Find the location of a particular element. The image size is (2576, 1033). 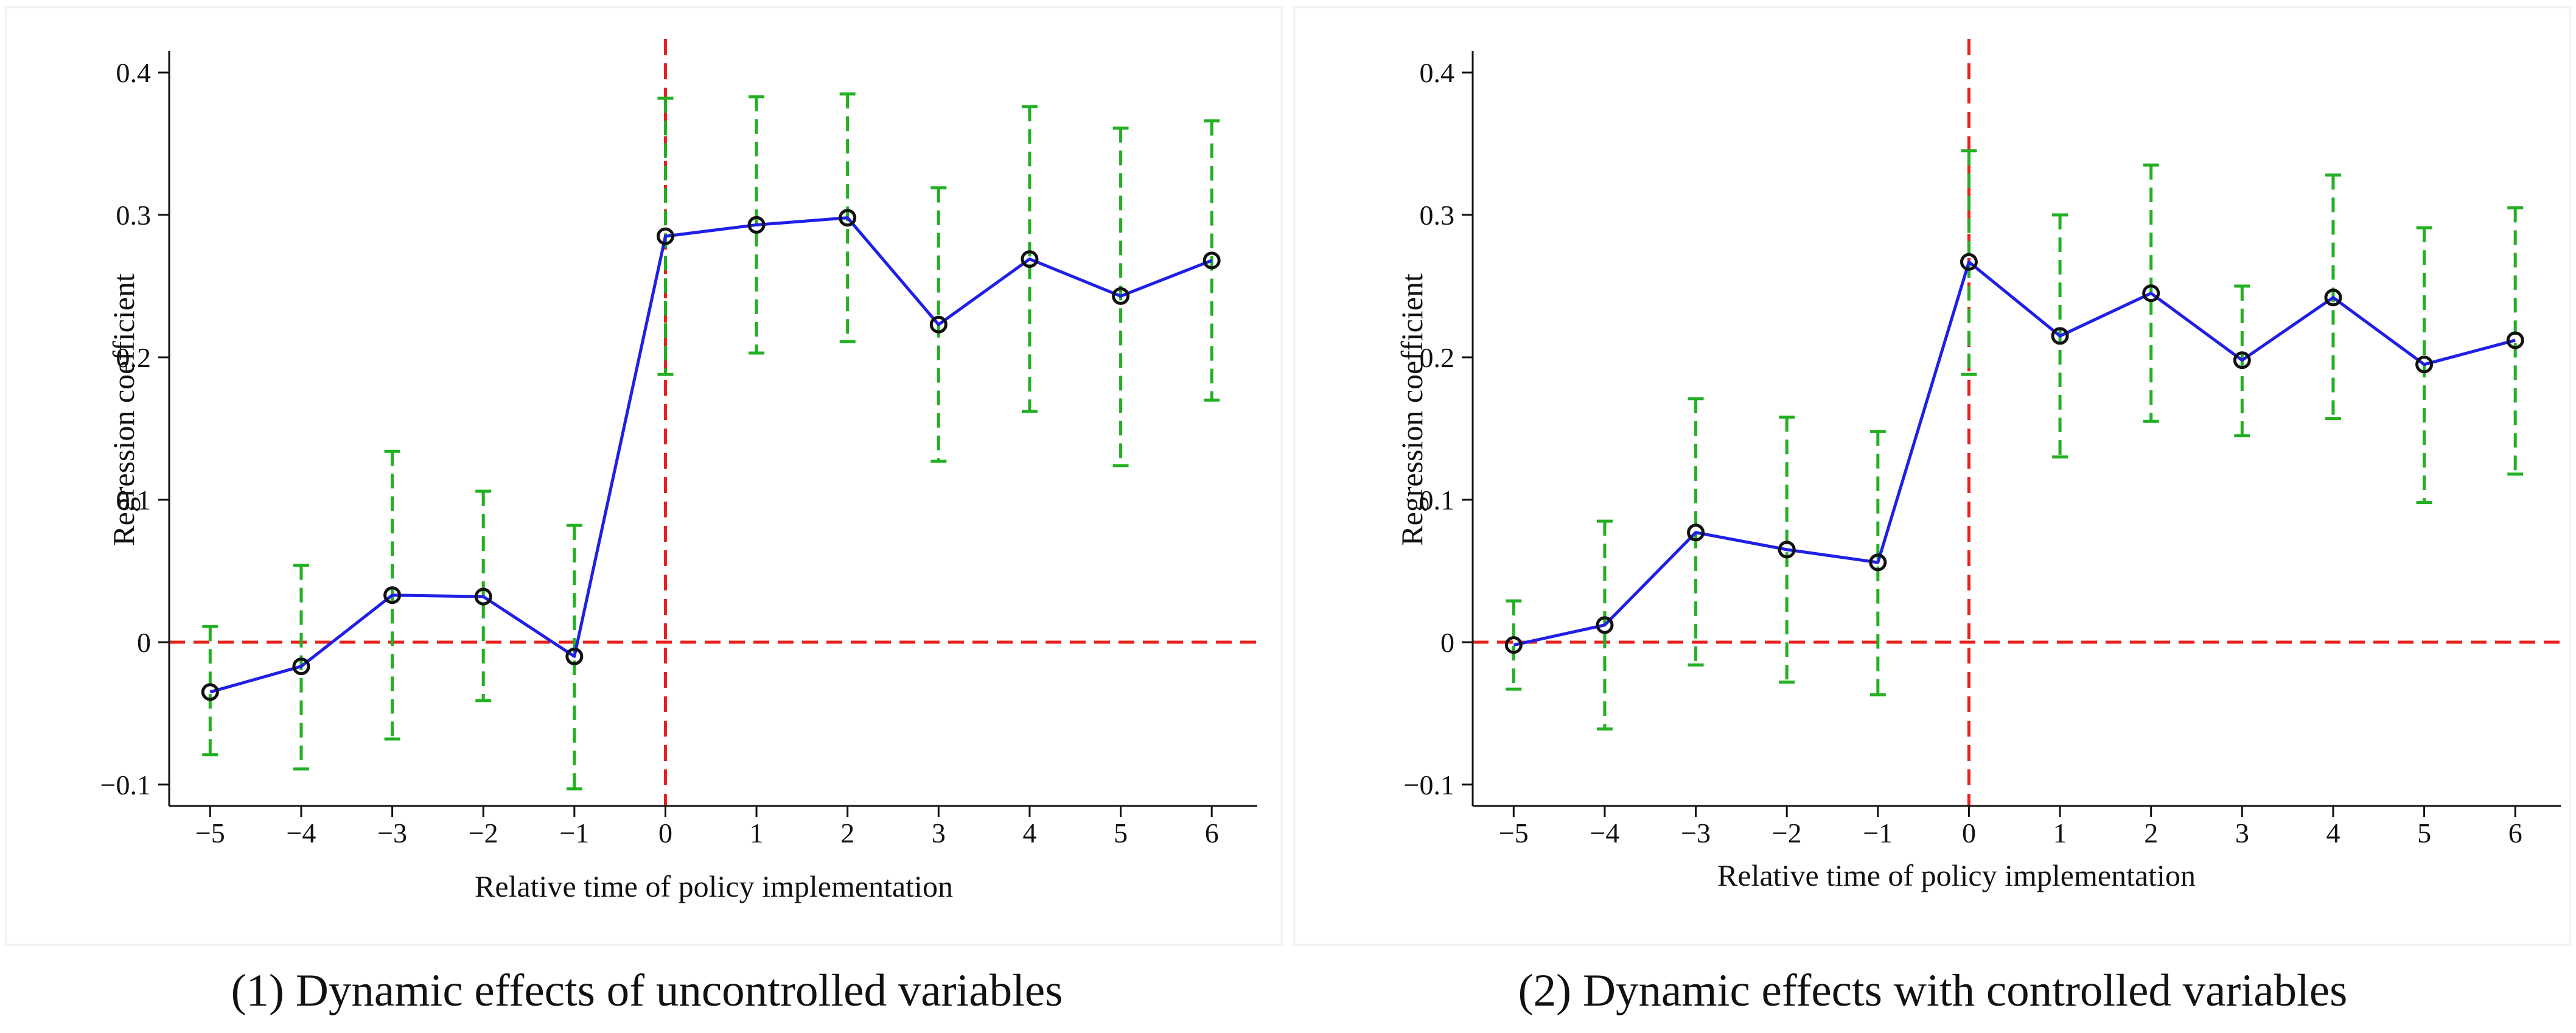

coefficient-line is located at coordinates (2015, 454).